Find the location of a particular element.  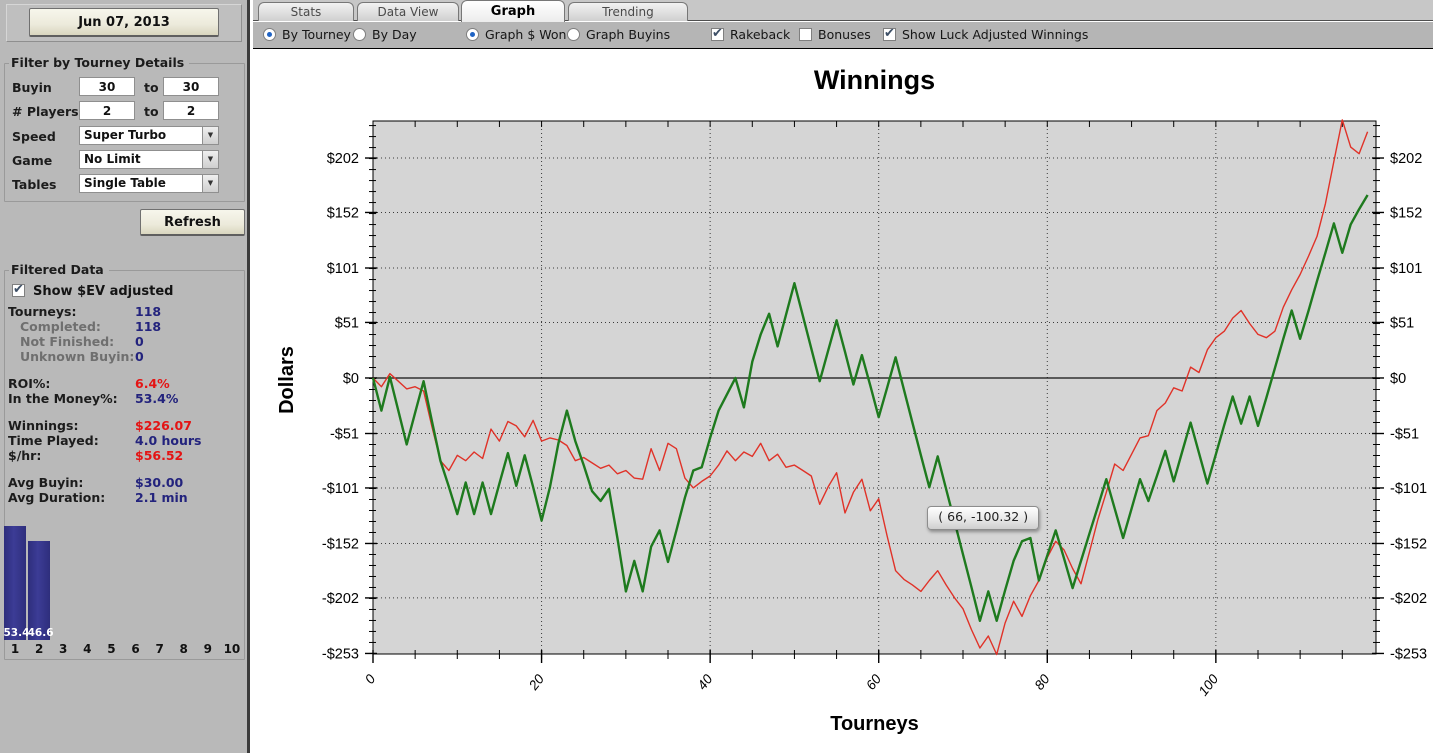

x-tick-label: 60 is located at coordinates (873, 681).